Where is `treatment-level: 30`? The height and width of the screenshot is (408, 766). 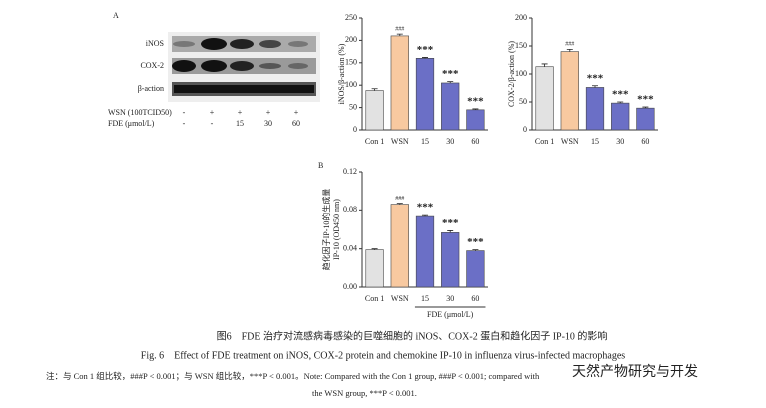
treatment-level: 30 is located at coordinates (268, 123).